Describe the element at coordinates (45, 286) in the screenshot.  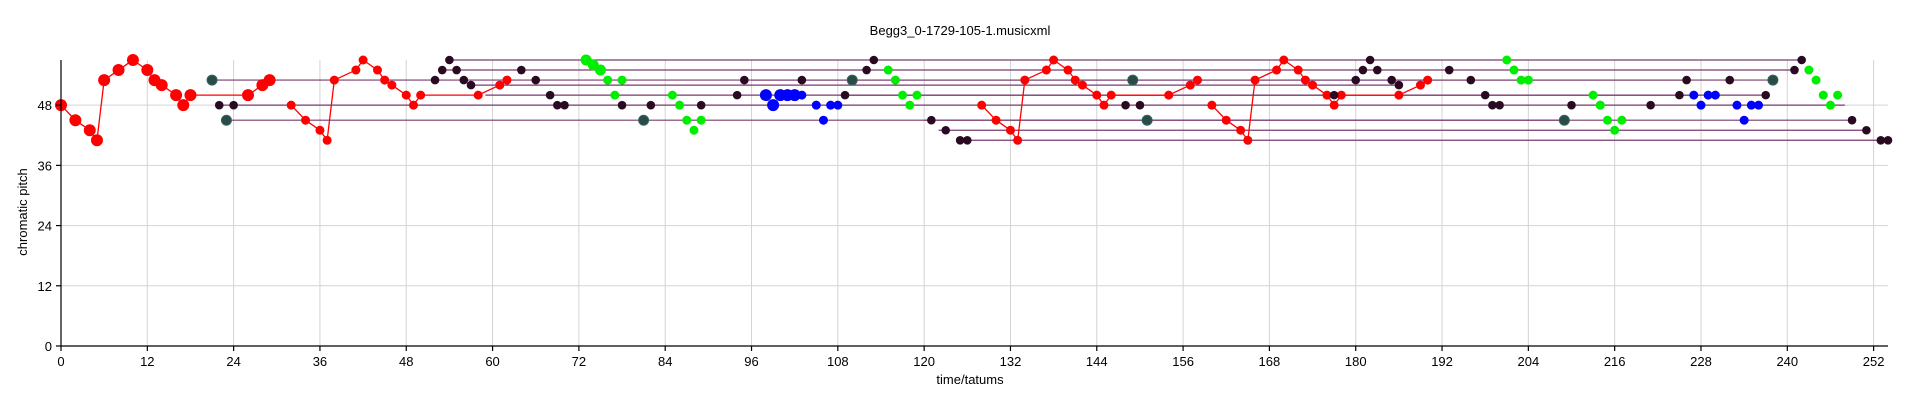
I see `y-tick-label: 12` at that location.